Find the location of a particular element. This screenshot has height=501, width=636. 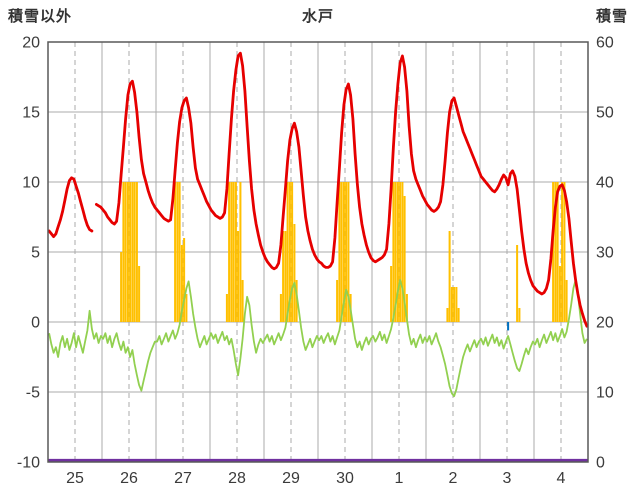

svg-text: 60 is located at coordinates (605, 43).